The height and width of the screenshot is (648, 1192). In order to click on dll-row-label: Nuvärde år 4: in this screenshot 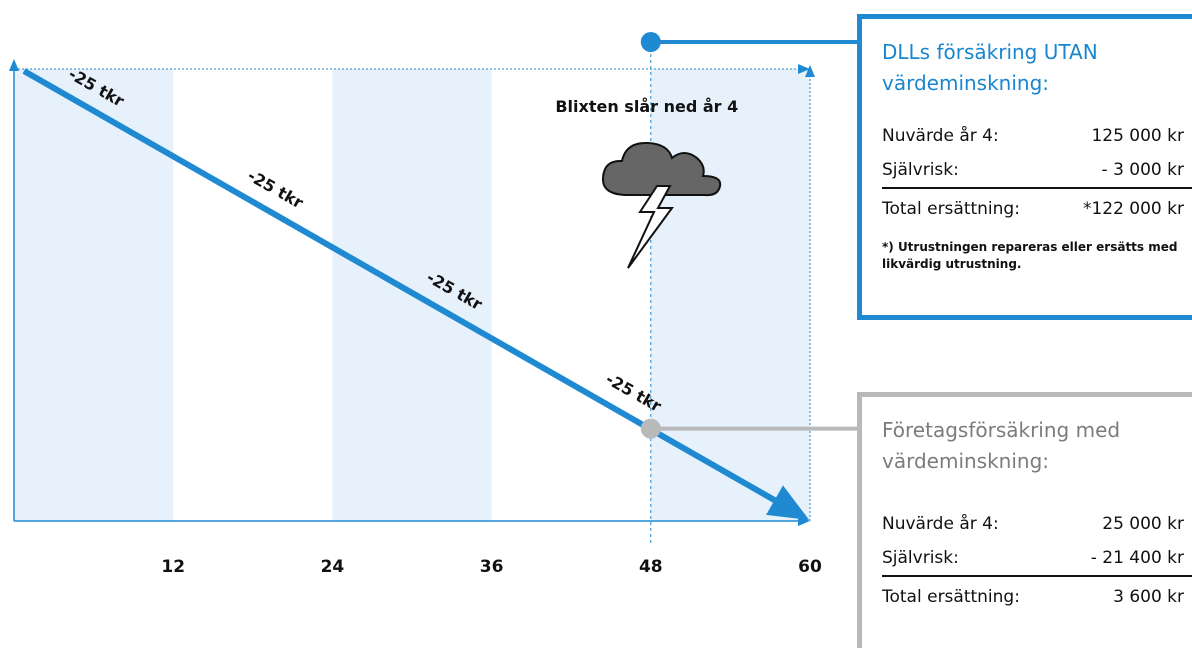, I will do `click(940, 136)`.